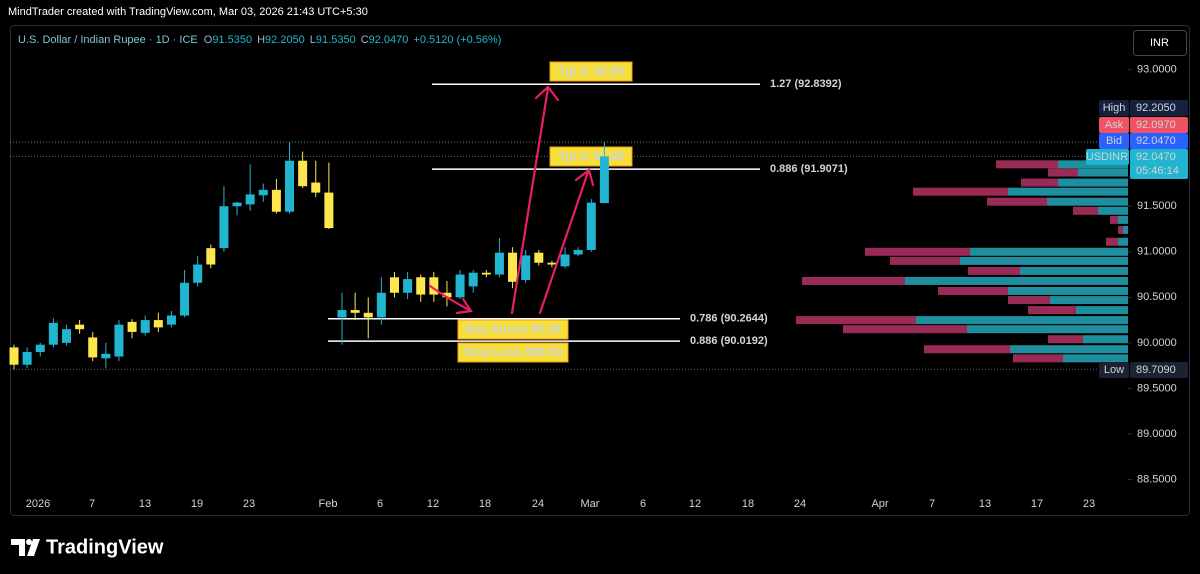 Image resolution: width=1200 pixels, height=574 pixels. What do you see at coordinates (1156, 108) in the screenshot?
I see `price-label: 92.2050` at bounding box center [1156, 108].